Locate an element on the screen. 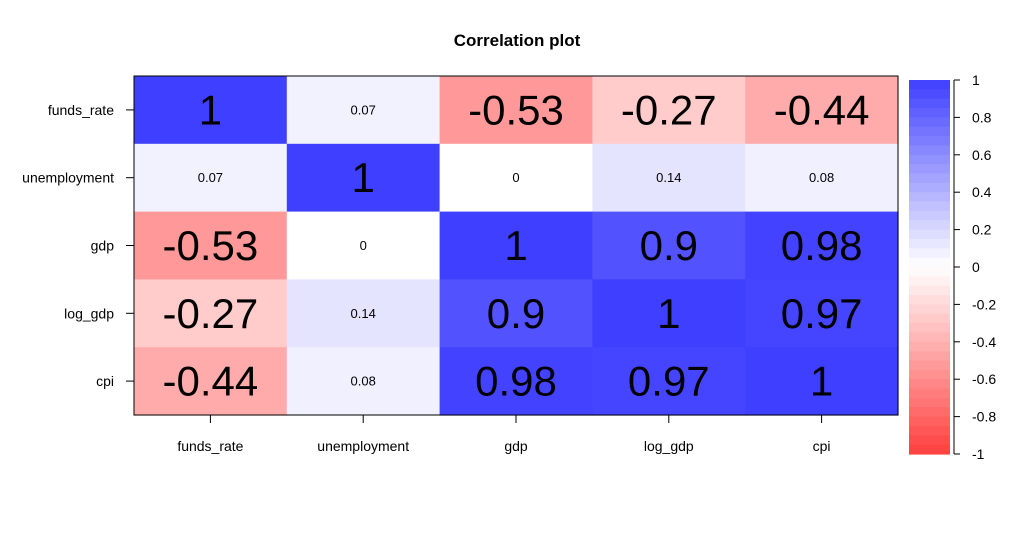  legend-tick-label: -1 is located at coordinates (978, 454).